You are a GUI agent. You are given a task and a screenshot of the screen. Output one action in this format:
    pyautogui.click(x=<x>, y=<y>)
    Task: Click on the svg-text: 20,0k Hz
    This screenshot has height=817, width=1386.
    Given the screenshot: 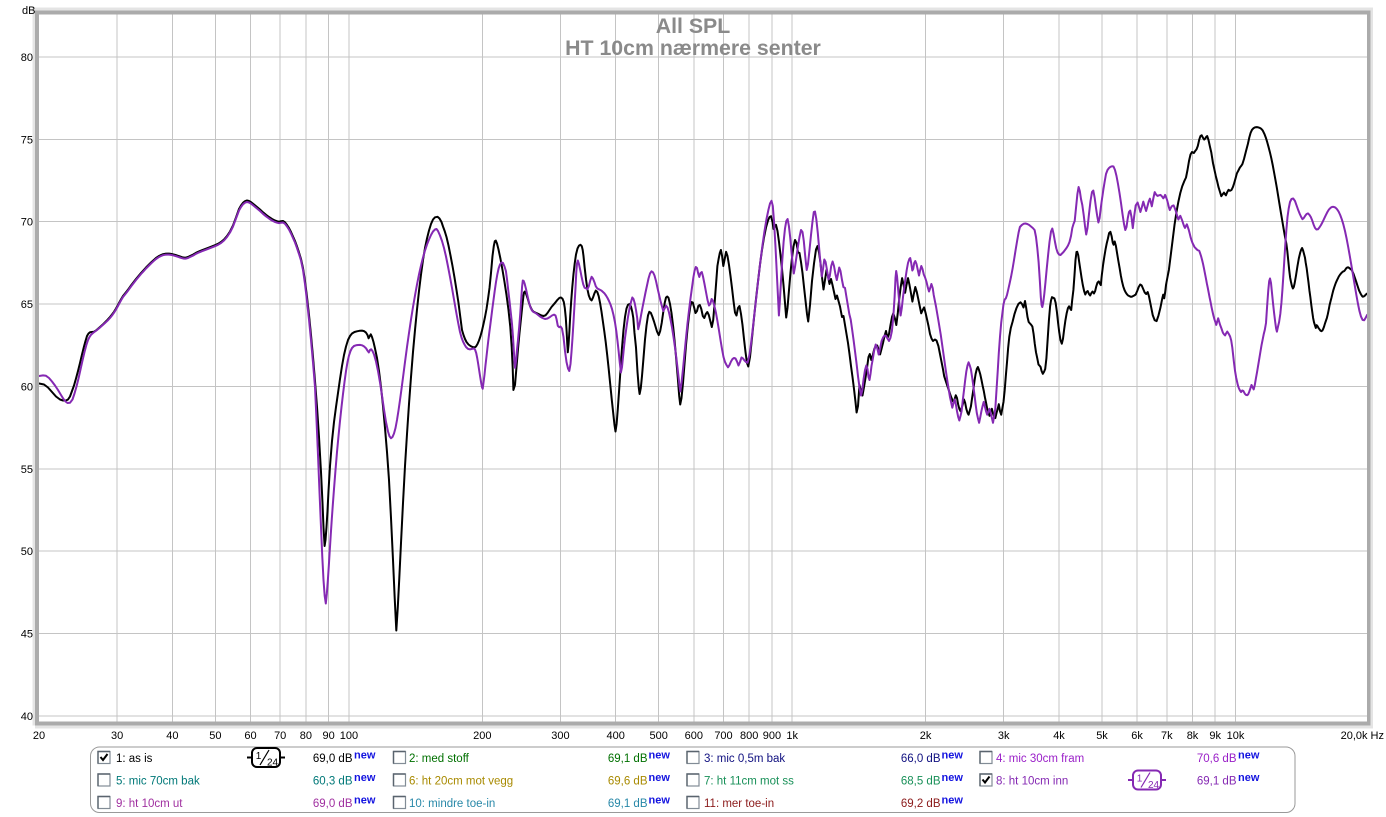 What is the action you would take?
    pyautogui.click(x=1362, y=736)
    